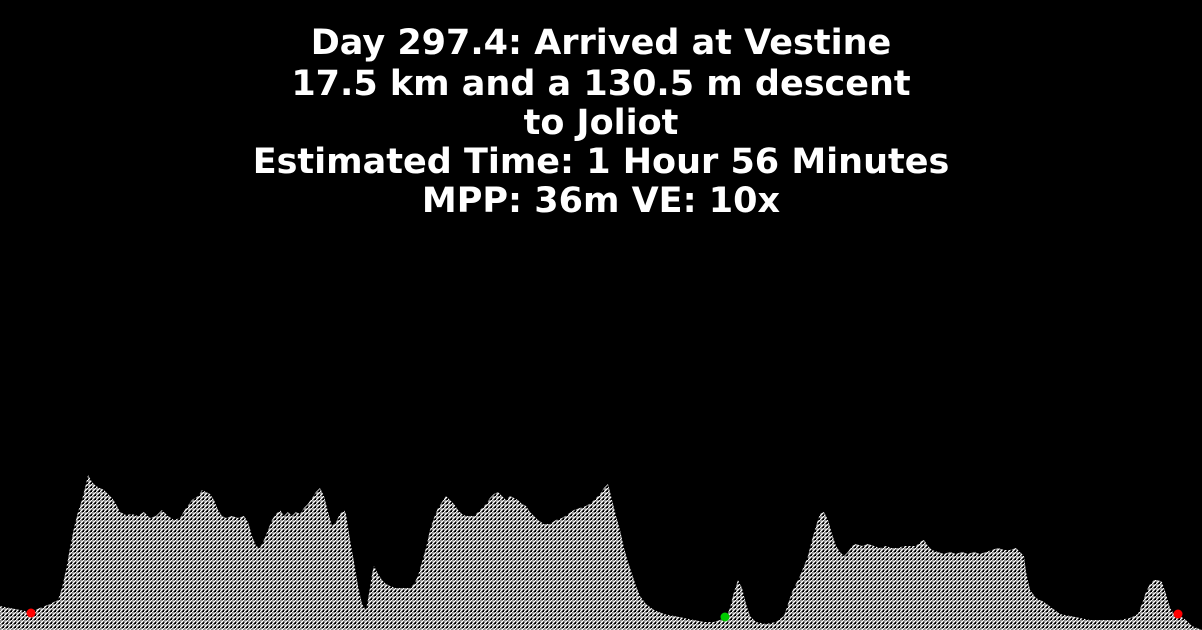 The image size is (1202, 630). Describe the element at coordinates (601, 84) in the screenshot. I see `distance-descent-text: 17.5 km and a 130.5 m descent` at that location.